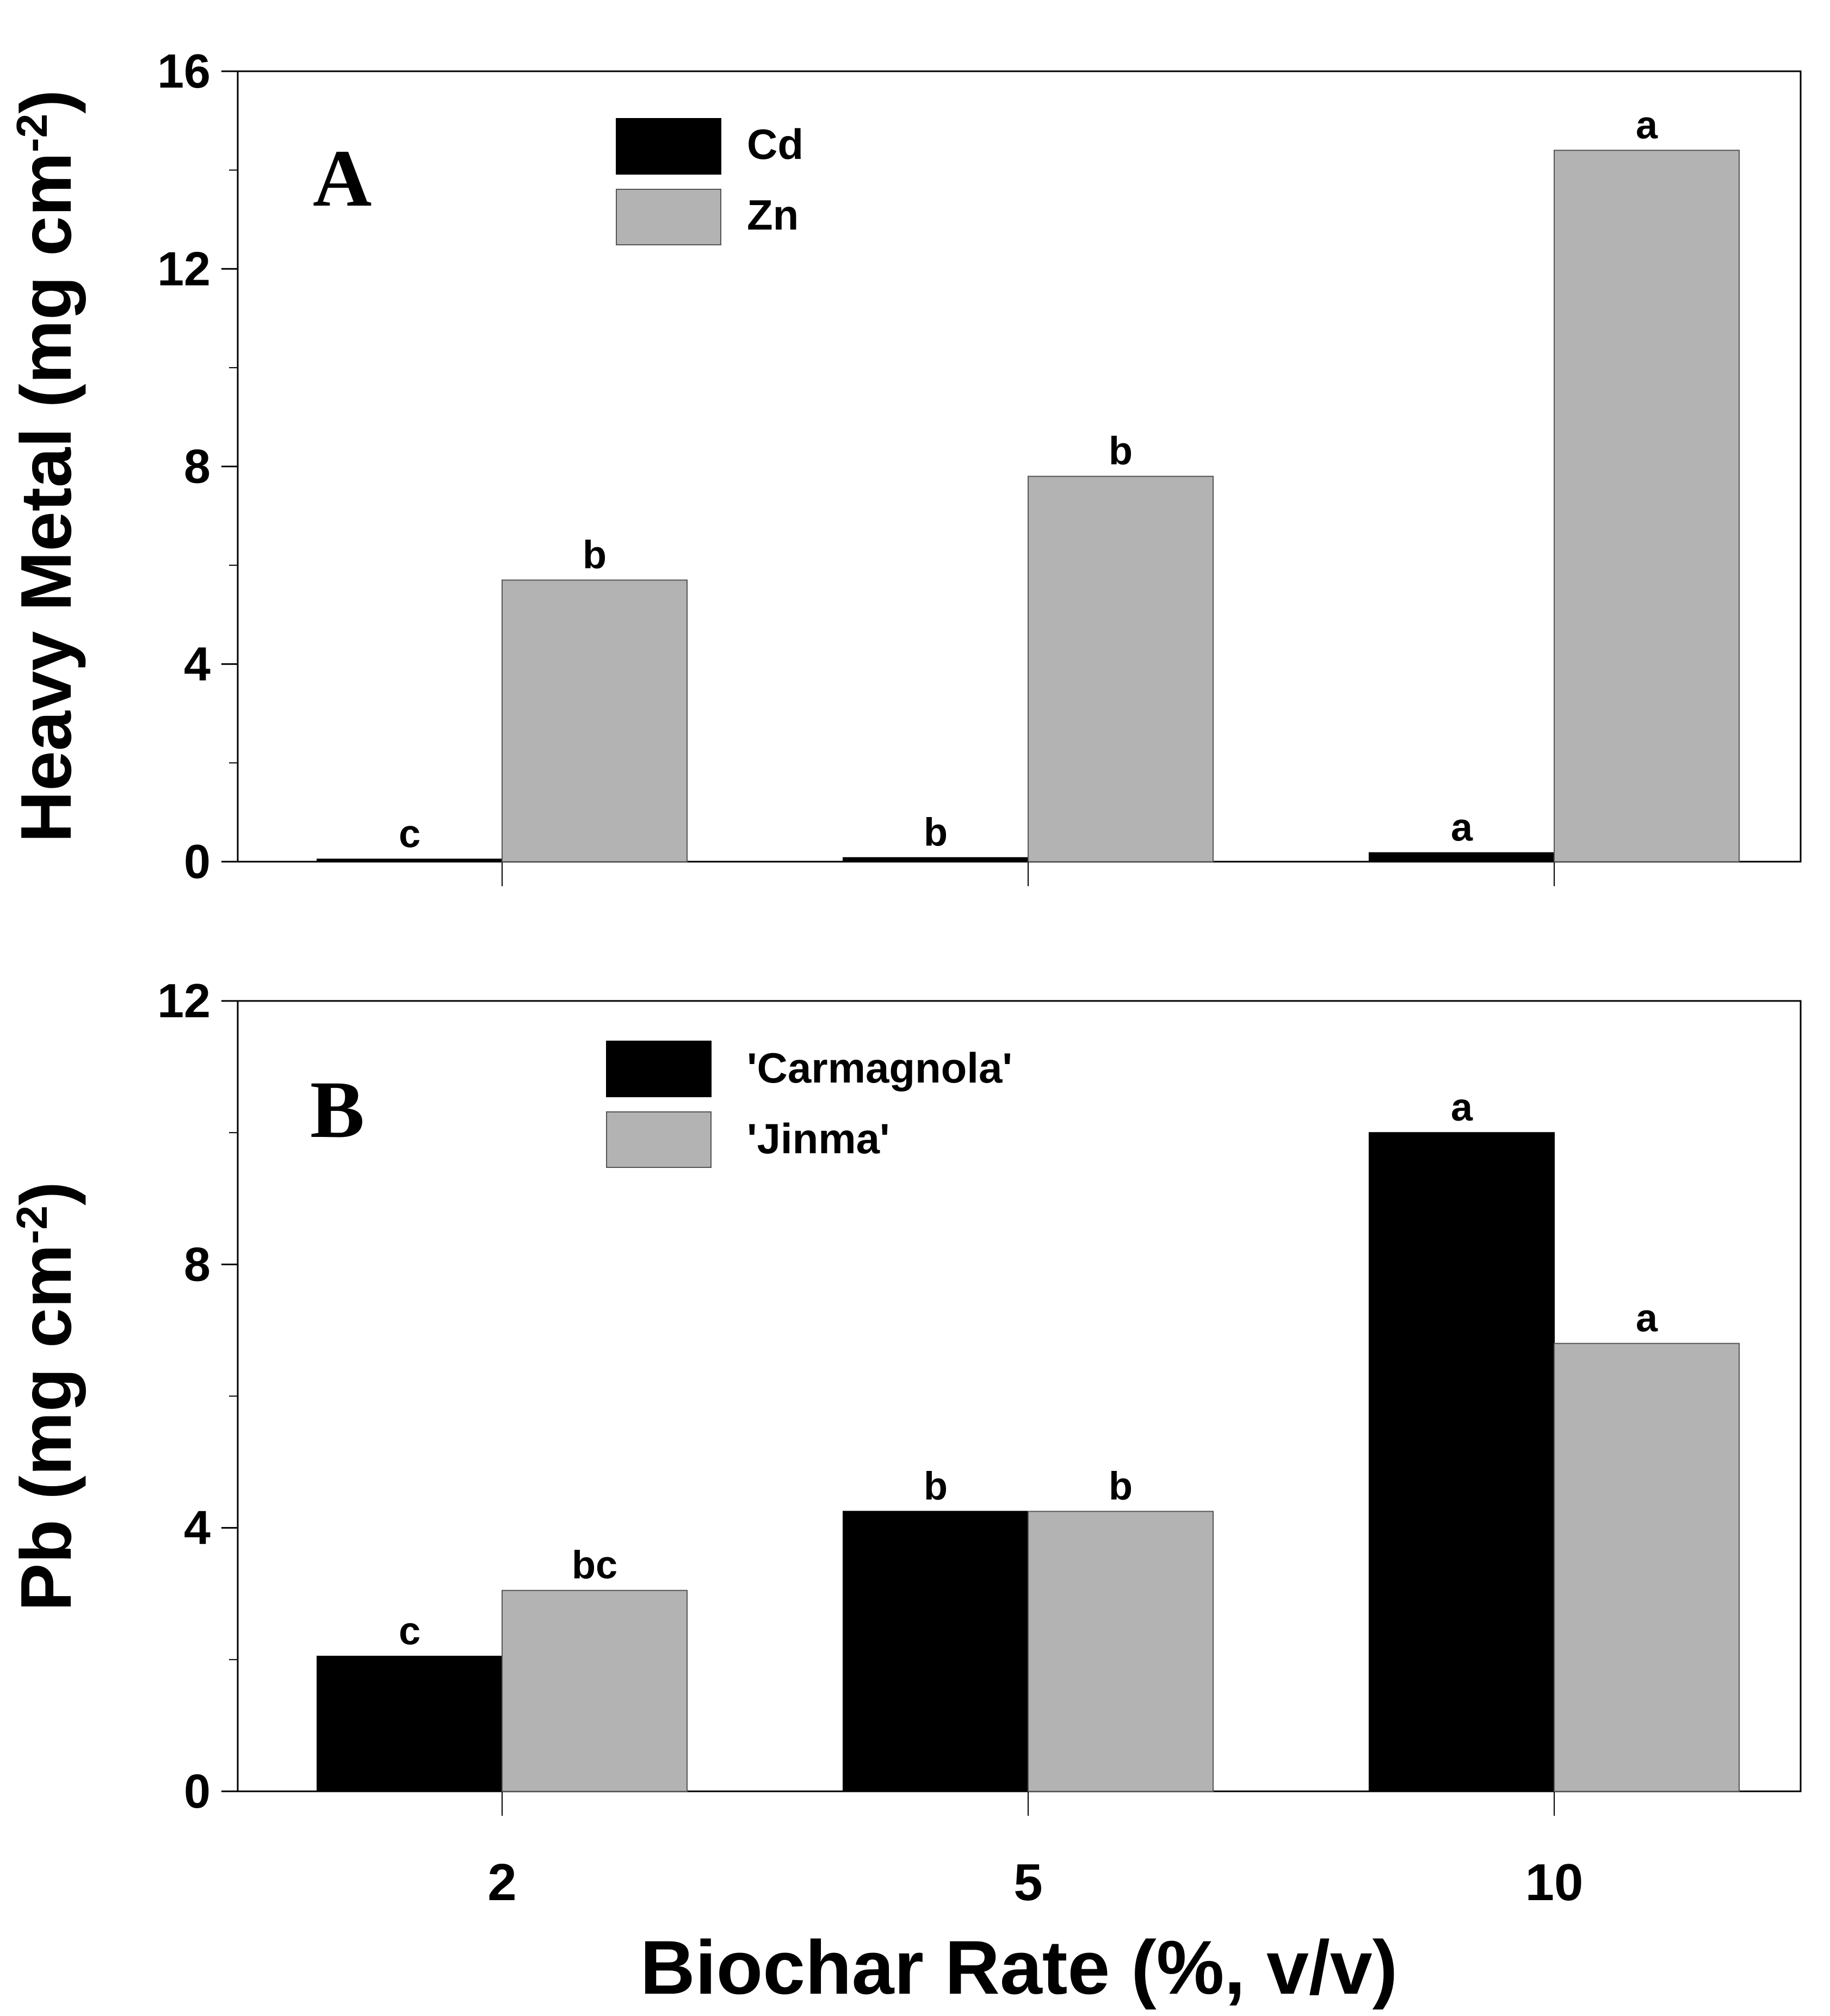  What do you see at coordinates (197, 861) in the screenshot?
I see `panel-a-y-tick-label: 0` at bounding box center [197, 861].